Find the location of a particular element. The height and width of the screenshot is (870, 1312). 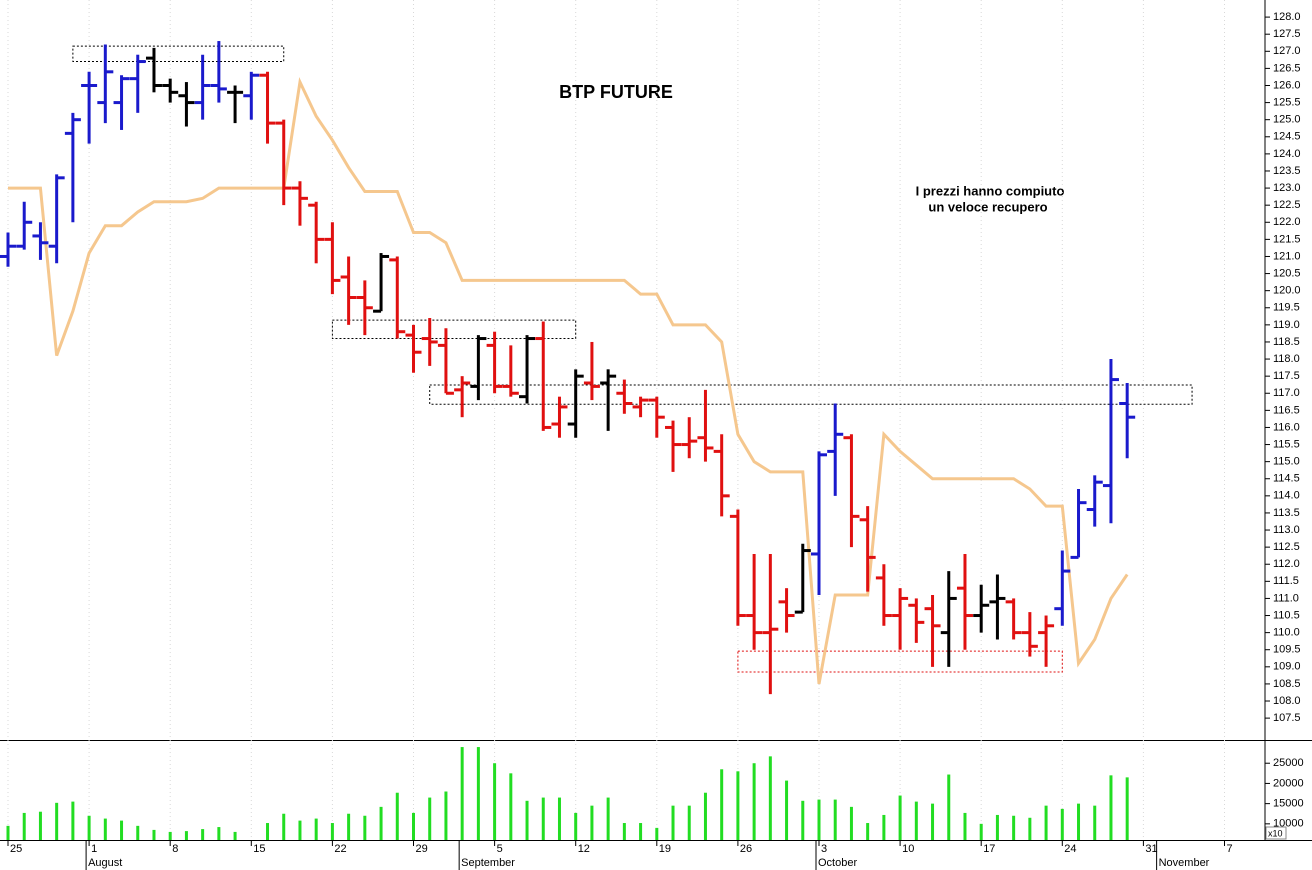

y-tick-label: 110.5 is located at coordinates (1286, 615).